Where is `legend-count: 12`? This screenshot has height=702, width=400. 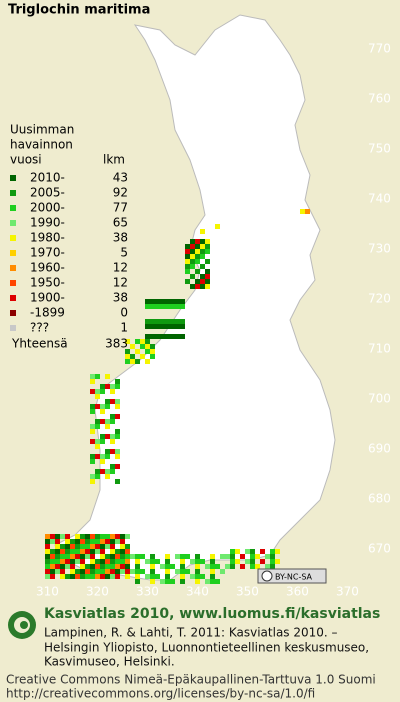
legend-count: 12 is located at coordinates (120, 268).